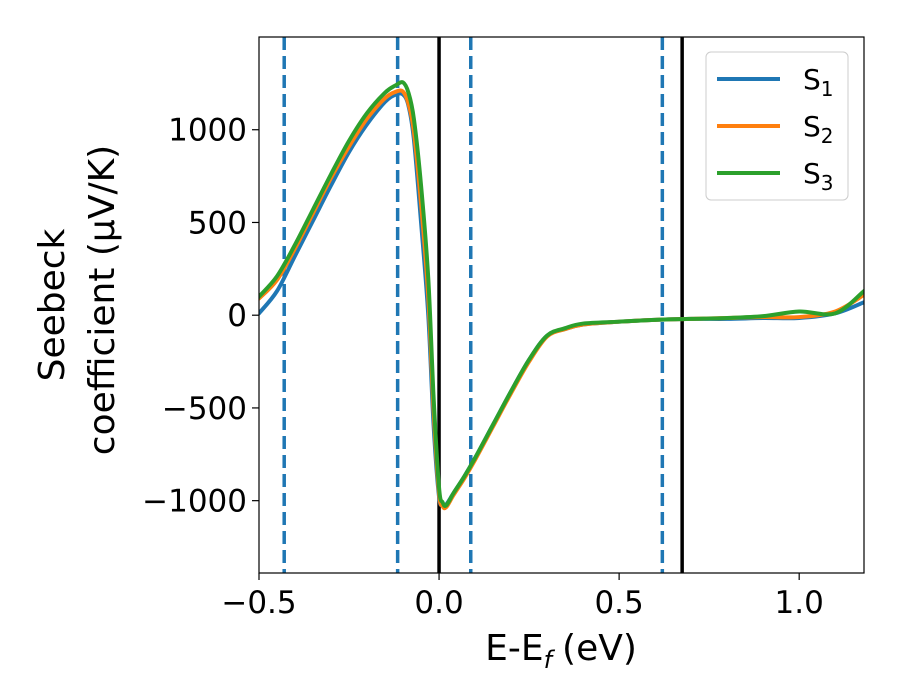 Image resolution: width=900 pixels, height=700 pixels. What do you see at coordinates (52, 304) in the screenshot?
I see `y-axis-label-line1: Seebeck` at bounding box center [52, 304].